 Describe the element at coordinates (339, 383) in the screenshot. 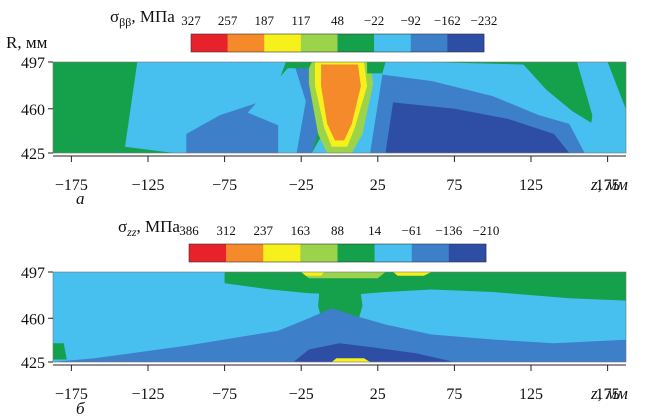

I see `panel-b-x-ticks: −175 −125 −75 −25 25 75 125 175` at that location.